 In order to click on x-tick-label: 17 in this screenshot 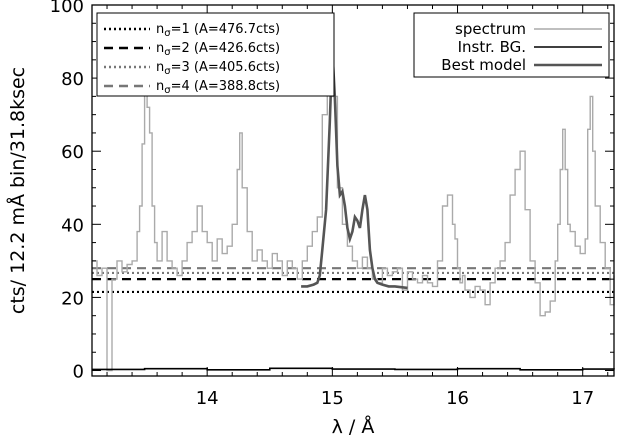, I will do `click(582, 398)`.